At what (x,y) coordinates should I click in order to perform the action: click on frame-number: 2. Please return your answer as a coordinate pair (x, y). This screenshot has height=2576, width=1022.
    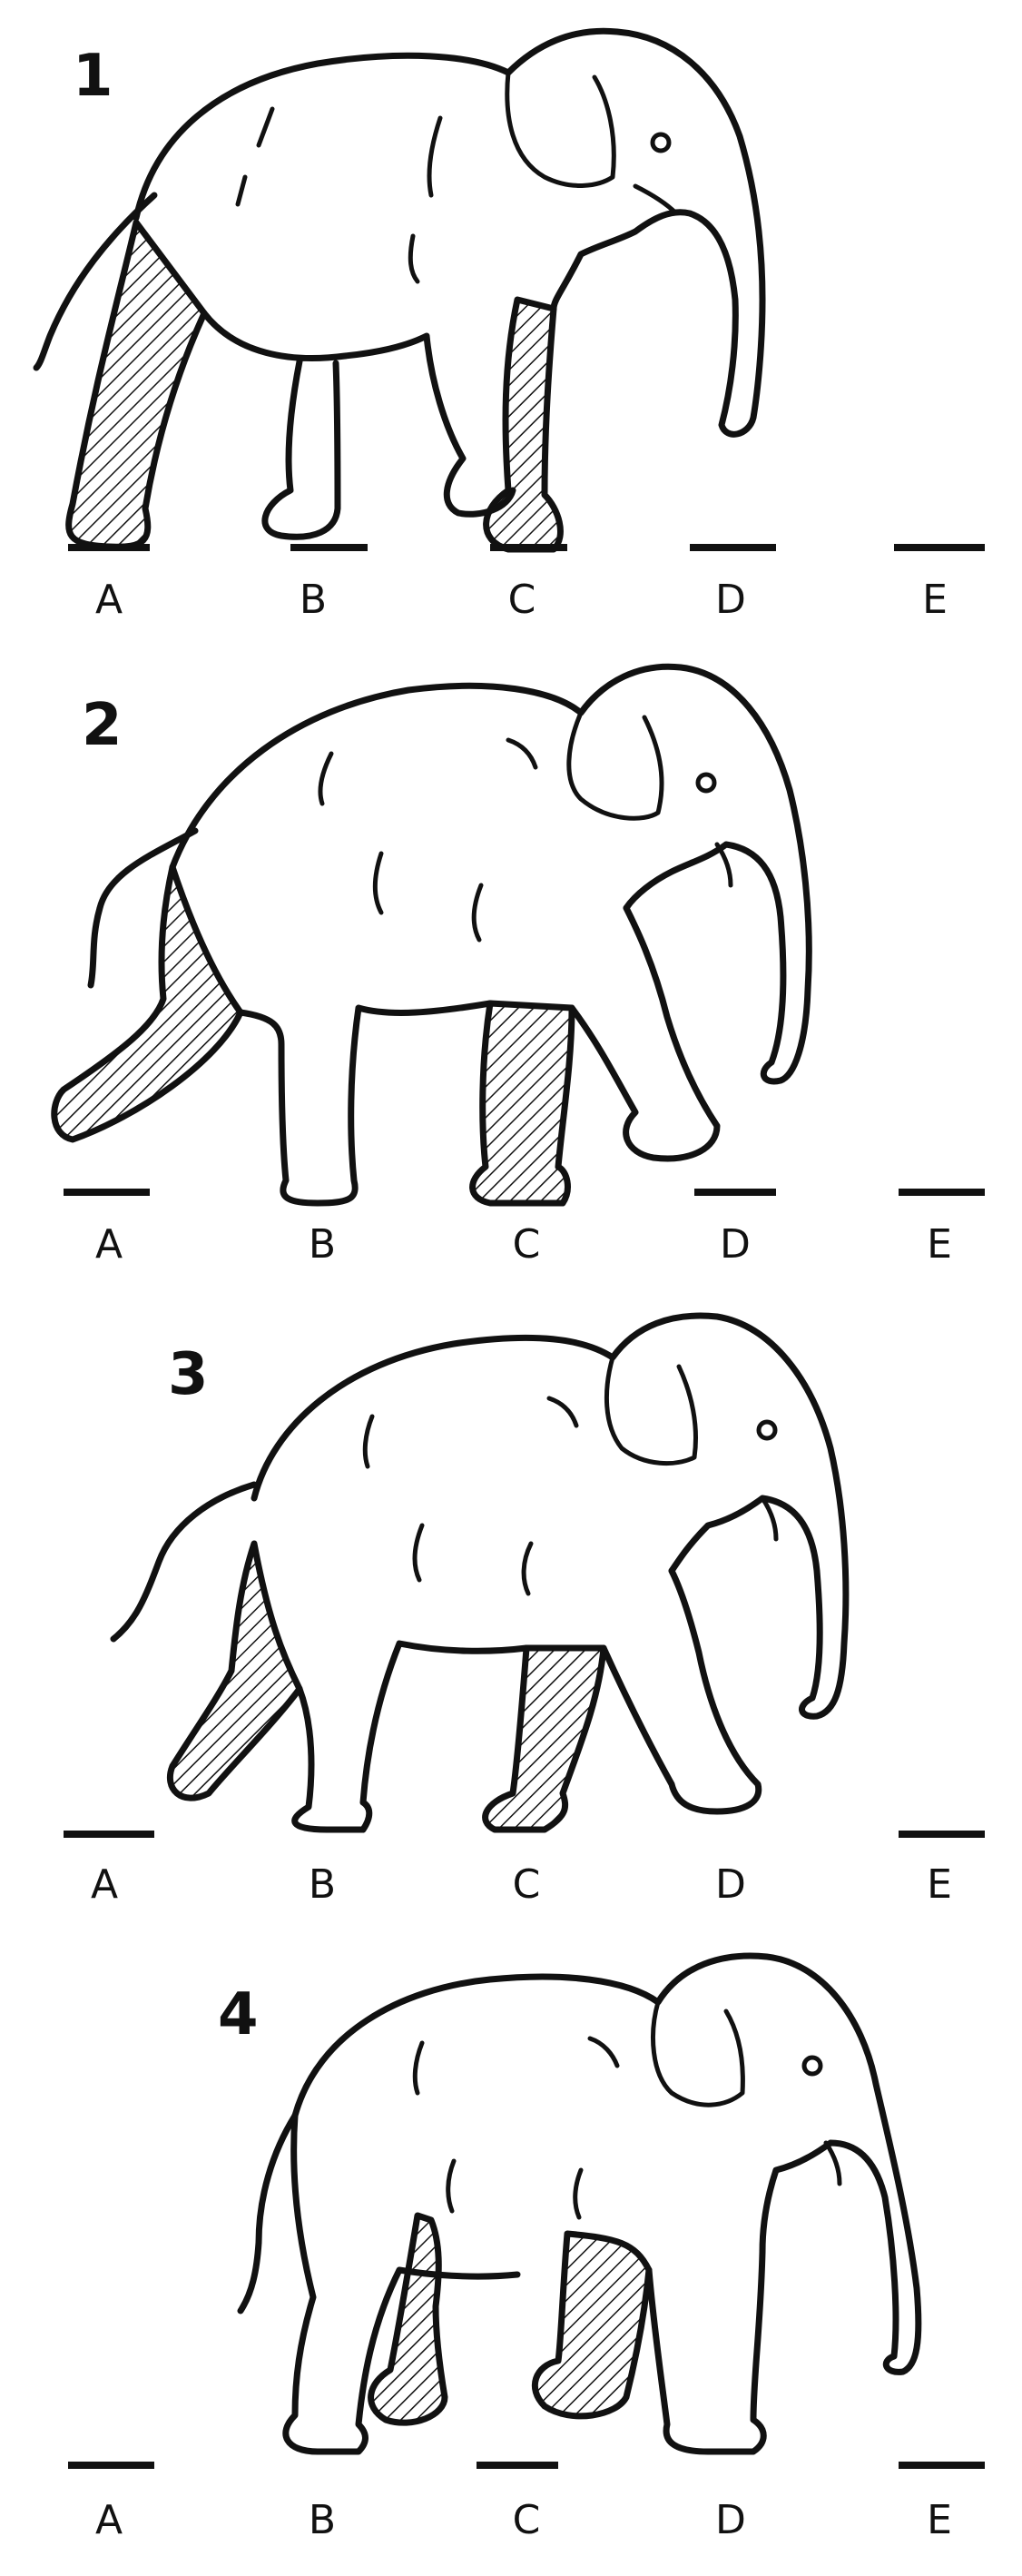
    Looking at the image, I should click on (102, 725).